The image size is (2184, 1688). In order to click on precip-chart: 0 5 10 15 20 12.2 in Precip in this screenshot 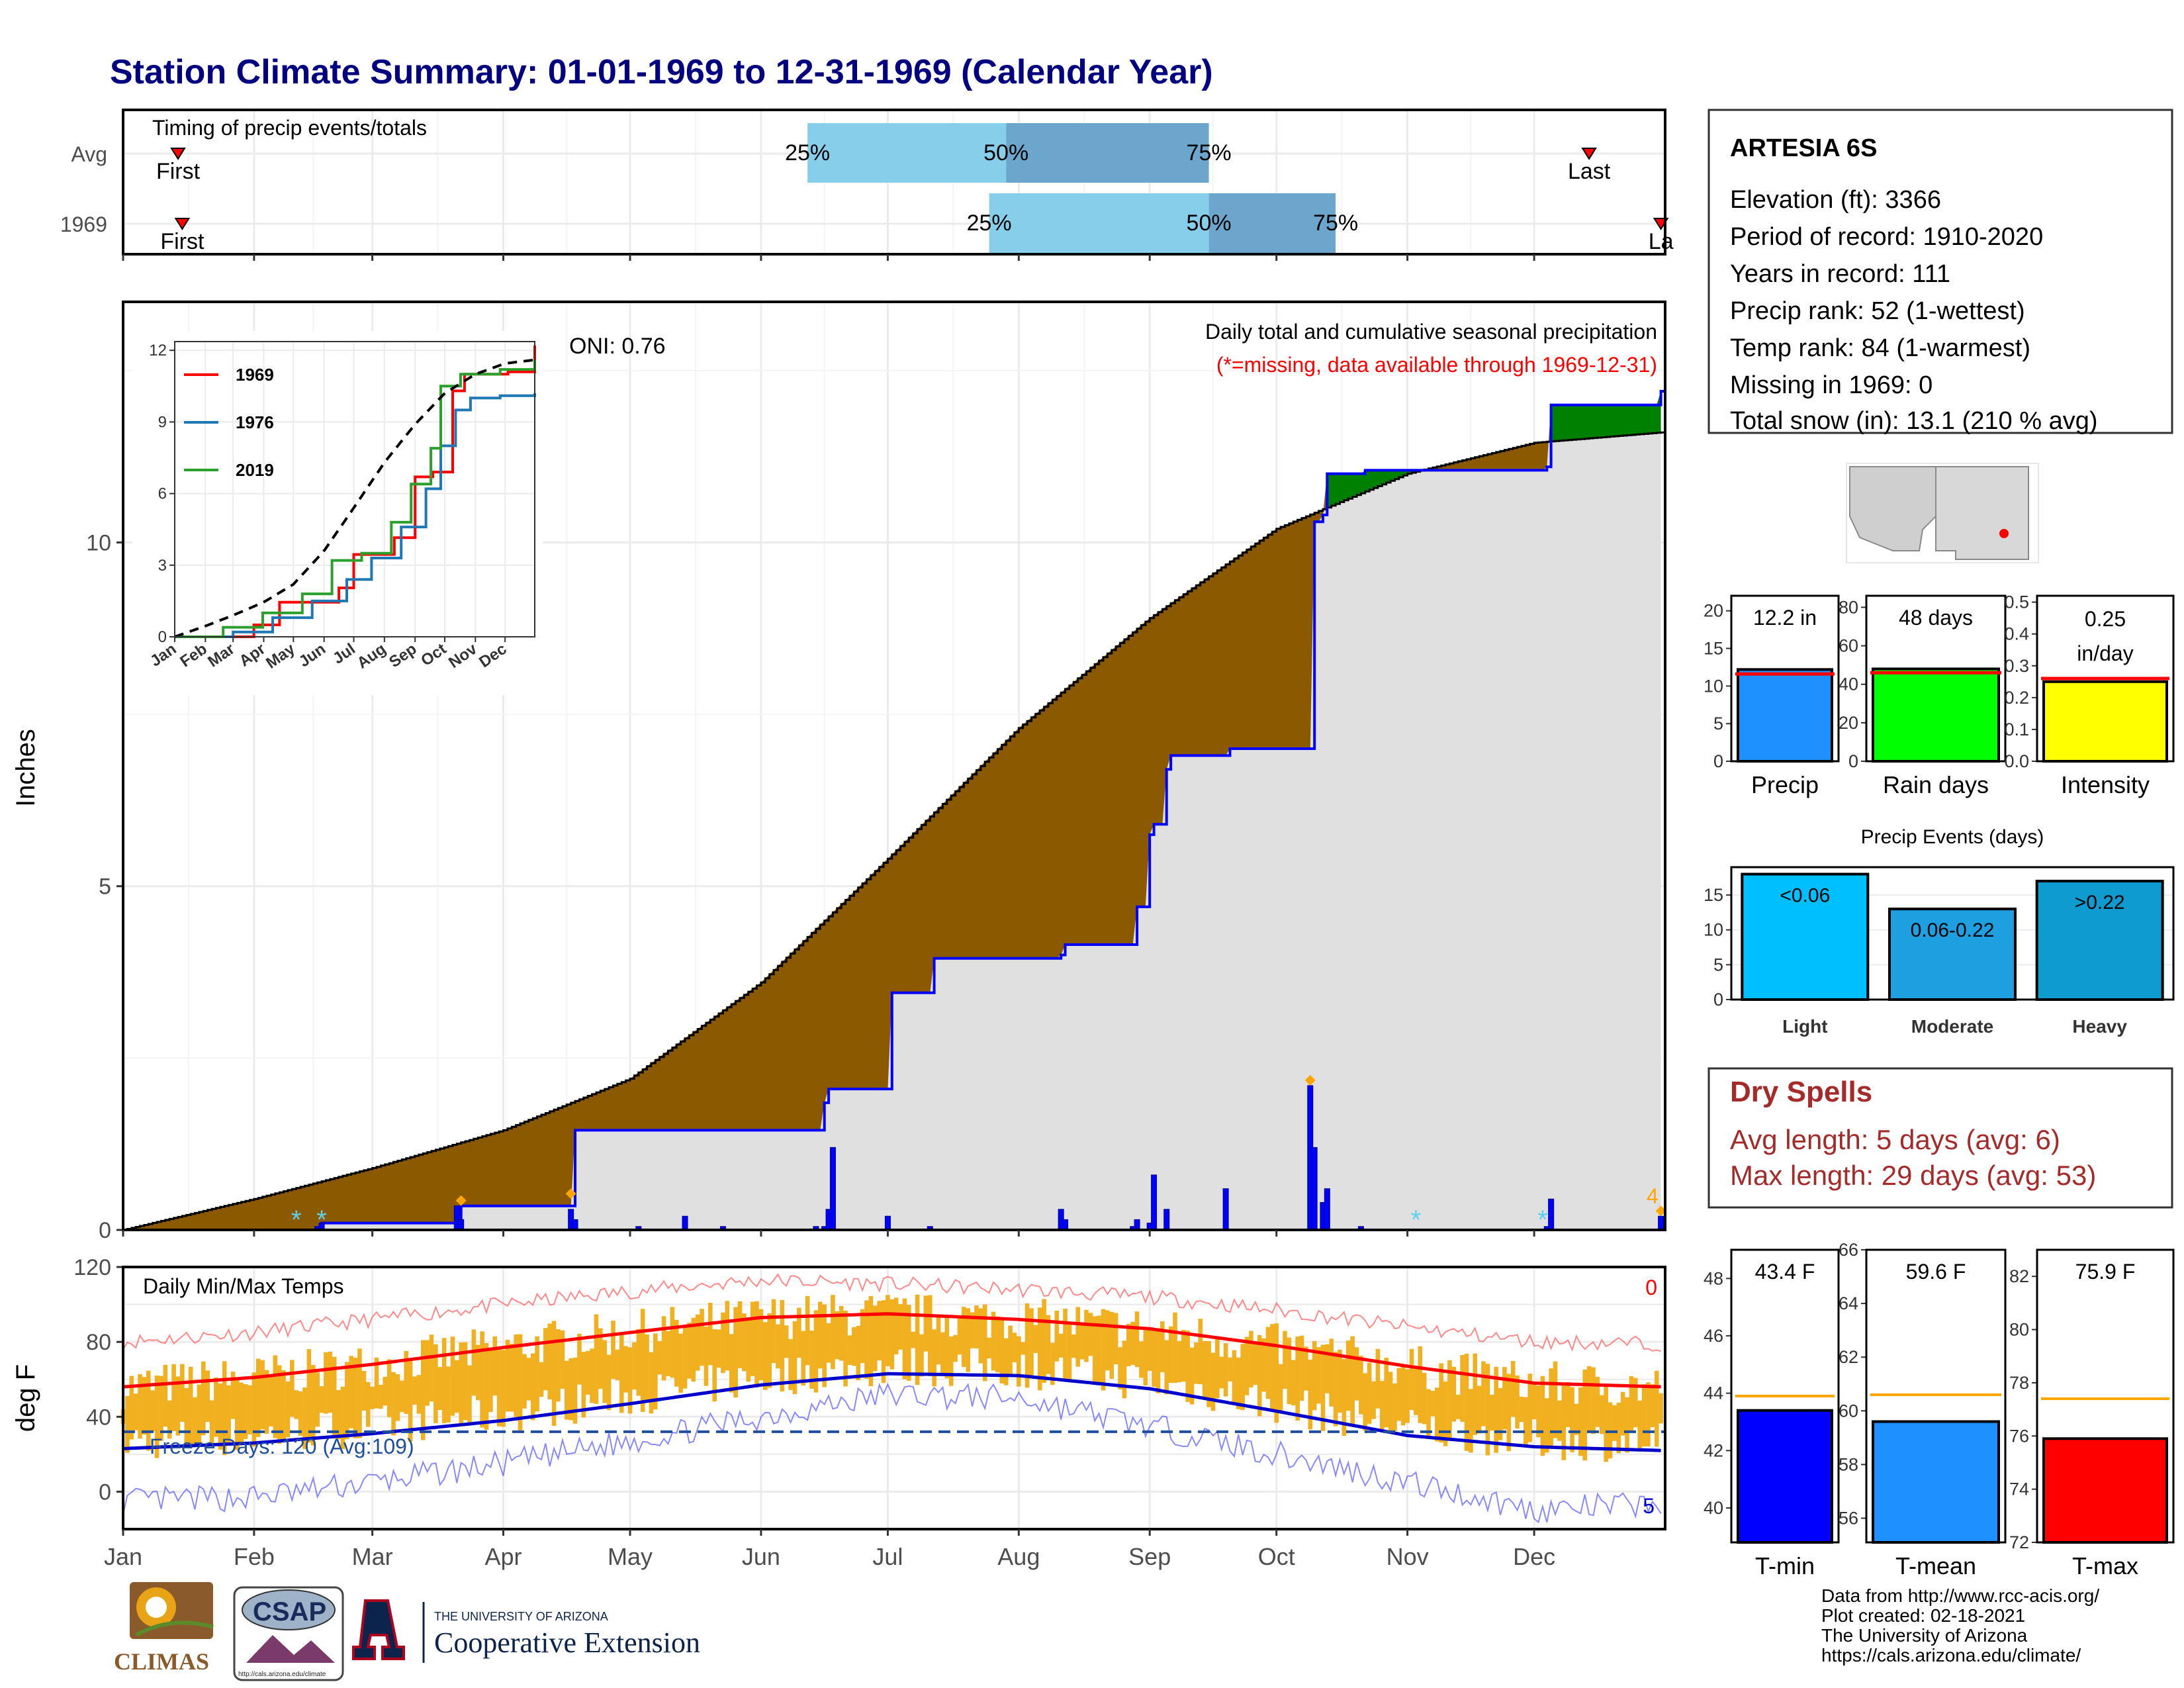, I will do `click(1772, 696)`.